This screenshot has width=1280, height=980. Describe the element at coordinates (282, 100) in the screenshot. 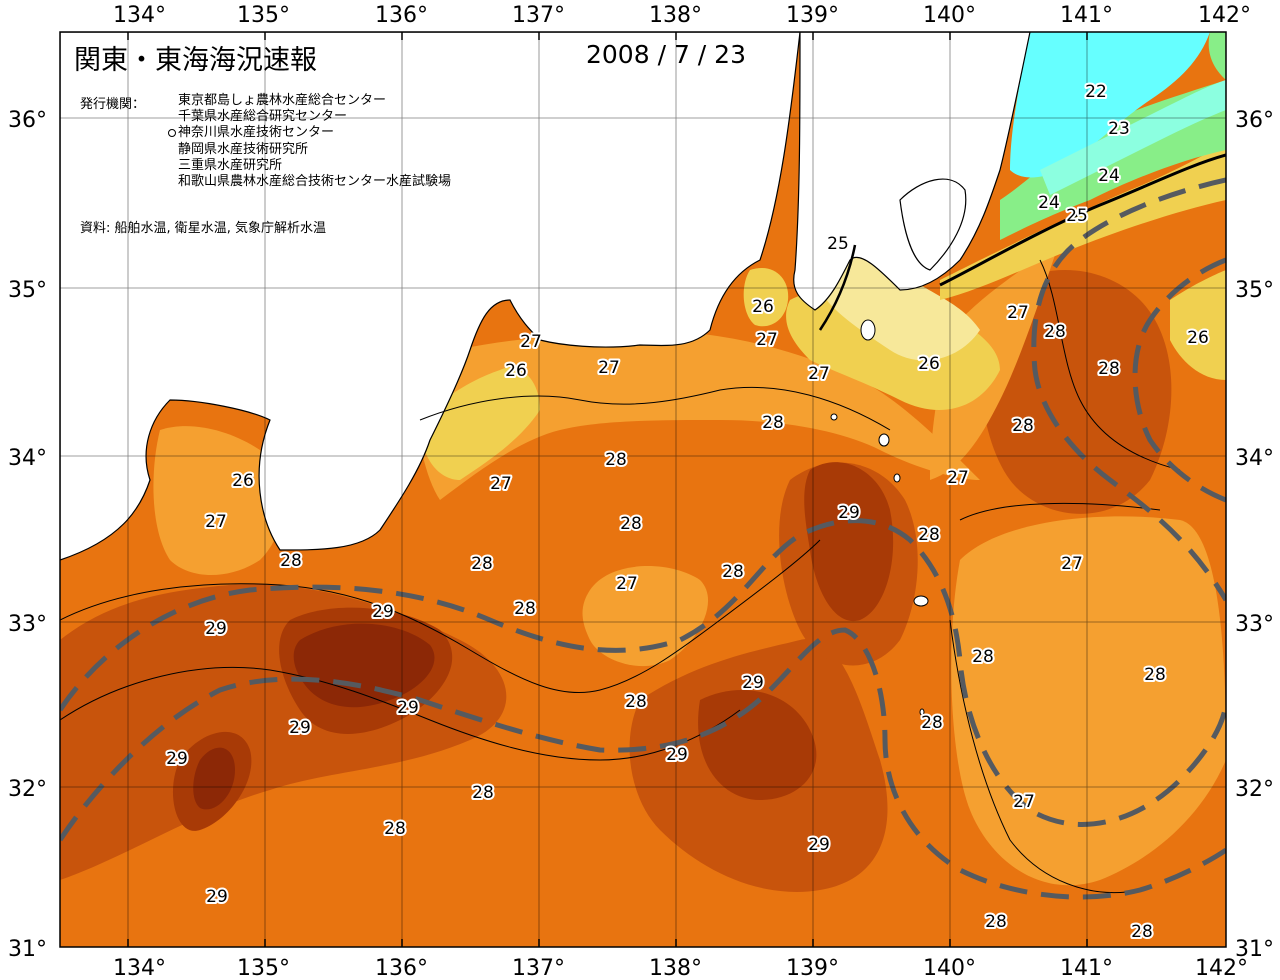

I see `issuer-item: 東京都島しょ農林水産総合センター` at that location.